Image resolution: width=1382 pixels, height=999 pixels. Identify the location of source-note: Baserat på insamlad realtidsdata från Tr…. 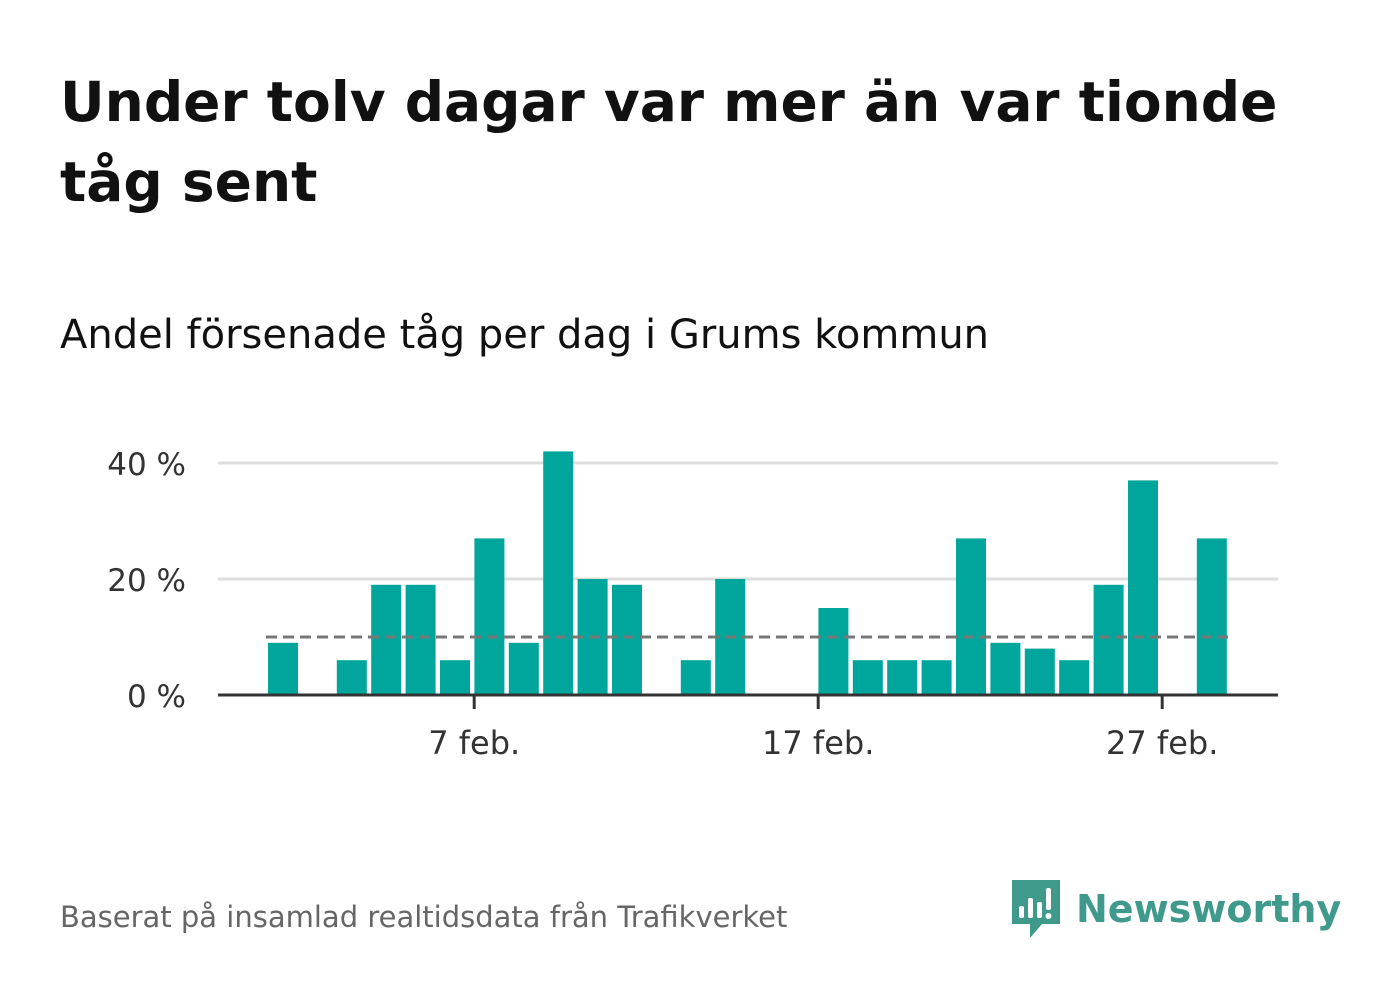
(424, 917).